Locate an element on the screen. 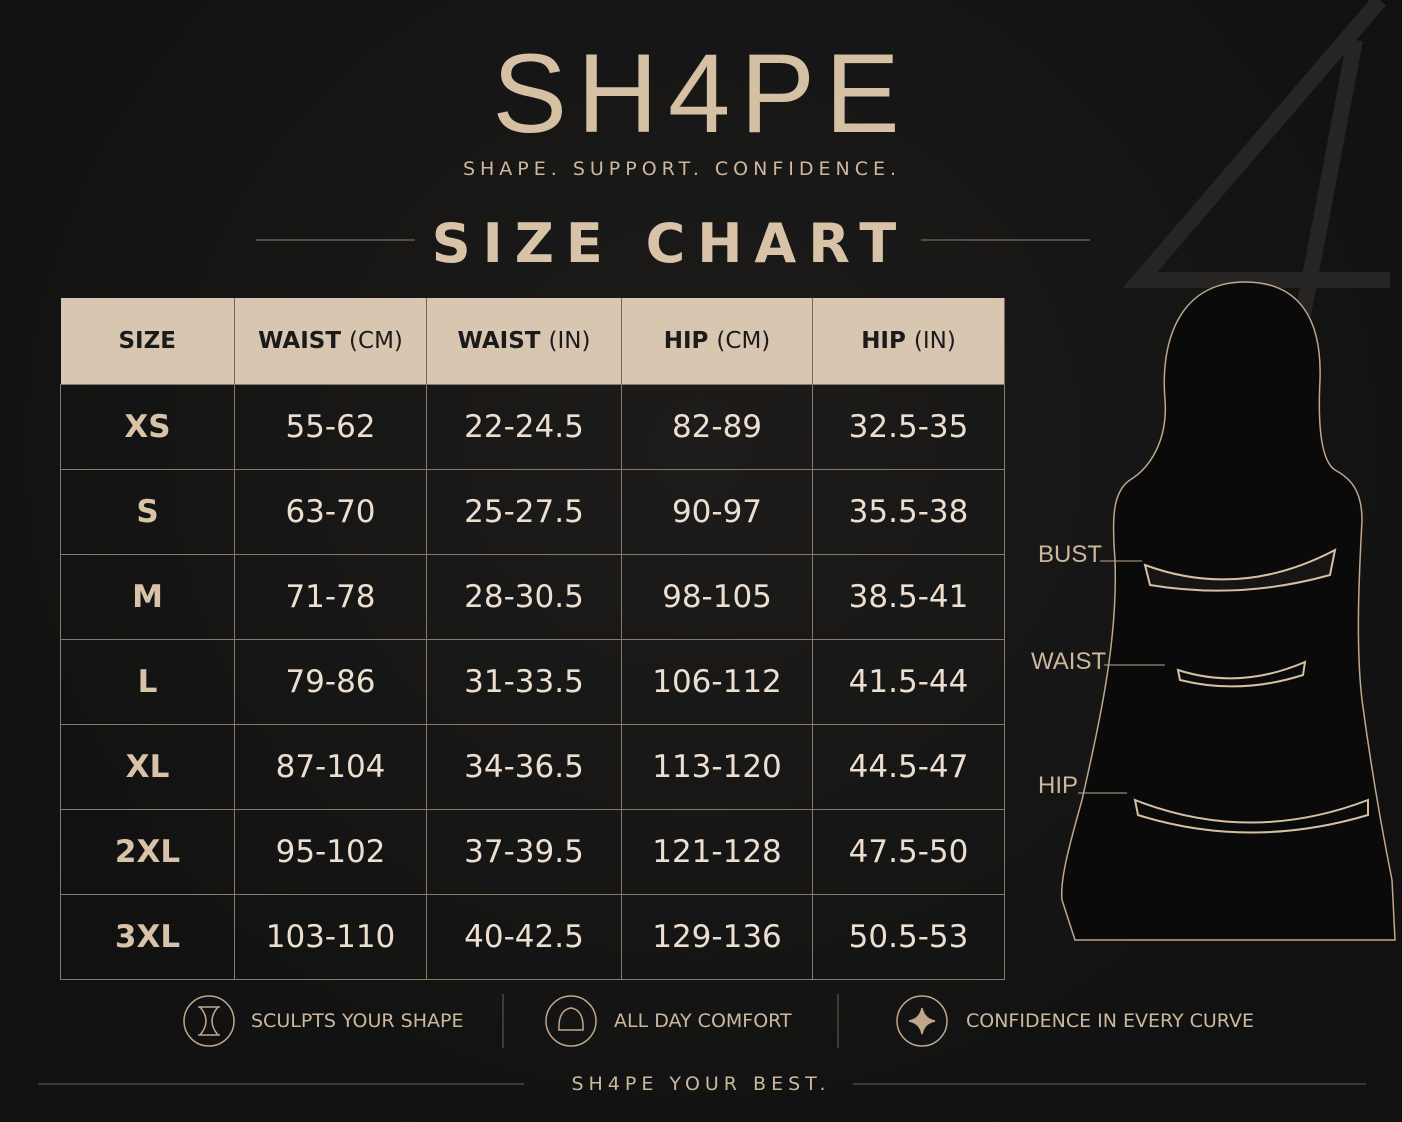 The width and height of the screenshot is (1402, 1122). waist-label: WAIST is located at coordinates (1069, 661).